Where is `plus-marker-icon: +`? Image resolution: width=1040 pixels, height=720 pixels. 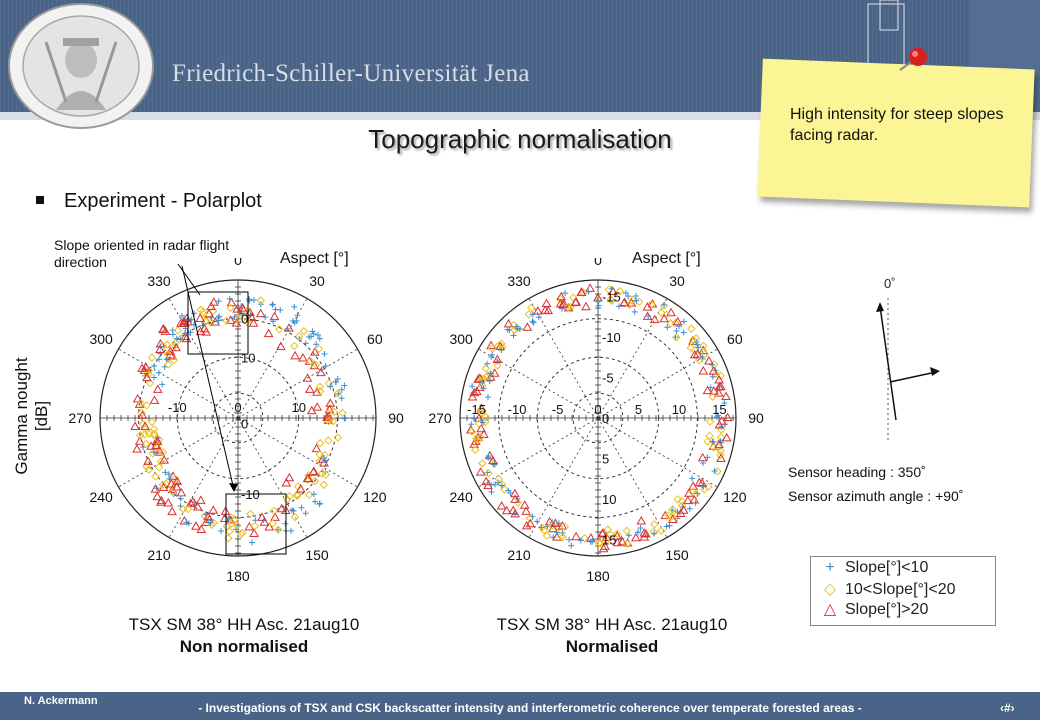
plus-marker-icon: + is located at coordinates (830, 567).